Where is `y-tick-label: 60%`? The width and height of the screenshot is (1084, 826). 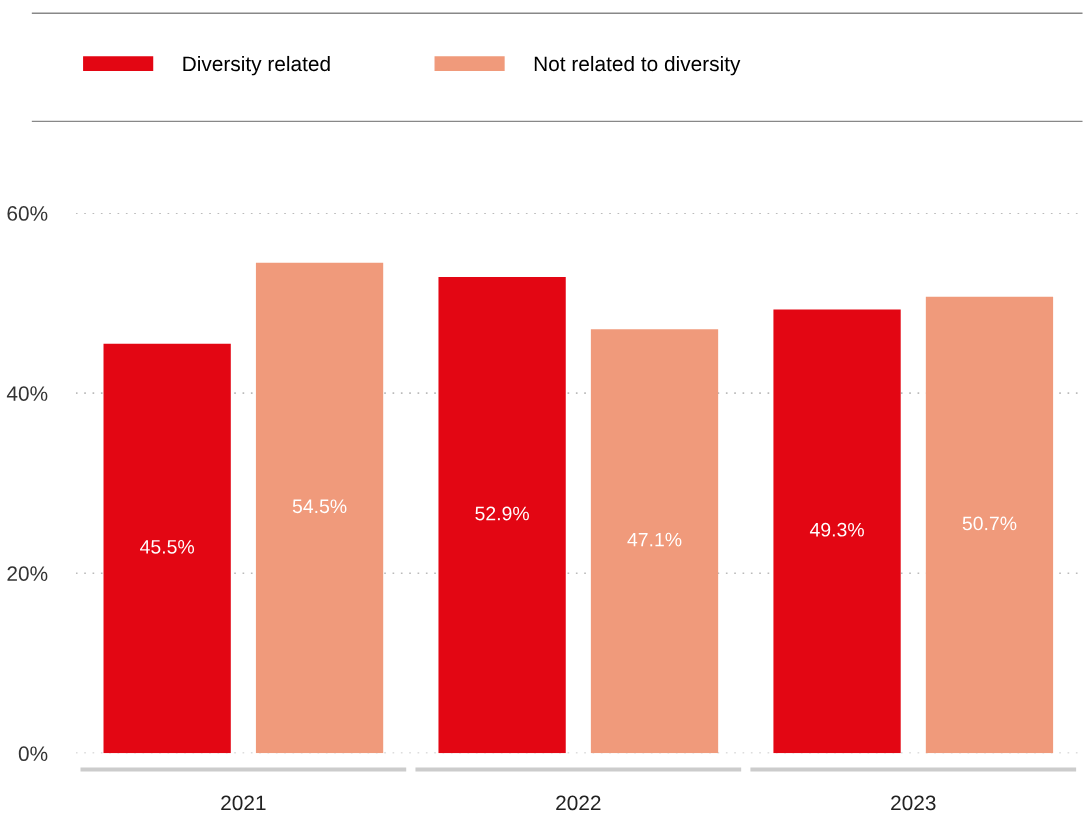
y-tick-label: 60% is located at coordinates (27, 213).